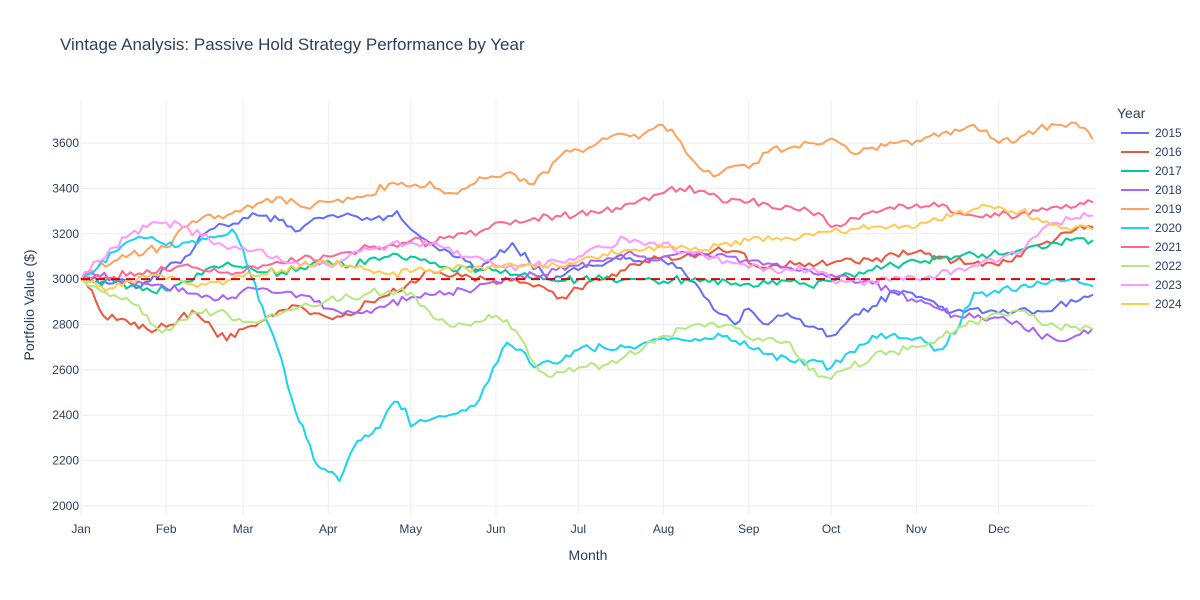 This screenshot has height=600, width=1200. I want to click on legend-label: 2017, so click(1168, 171).